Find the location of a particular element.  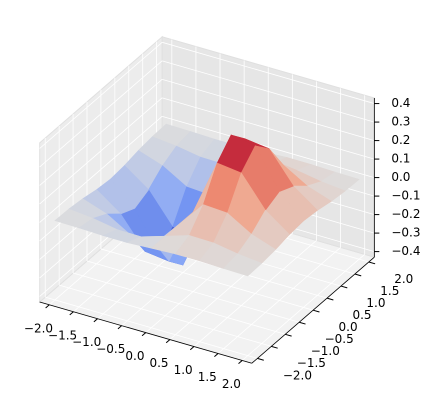

y-tick-label: 1.0 is located at coordinates (375, 303).